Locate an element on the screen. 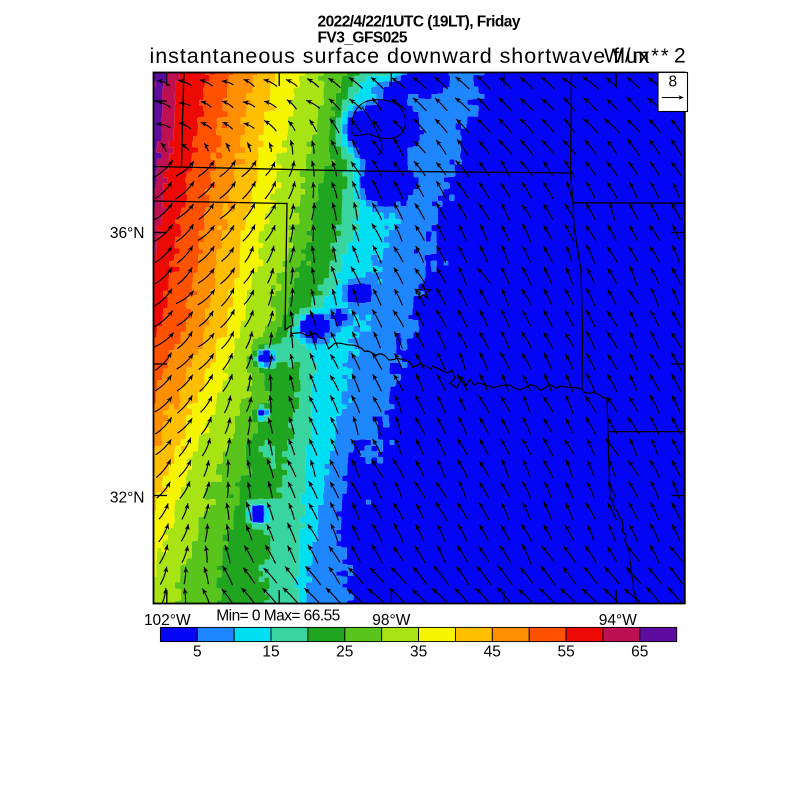  svg-text: 45 is located at coordinates (492, 652).